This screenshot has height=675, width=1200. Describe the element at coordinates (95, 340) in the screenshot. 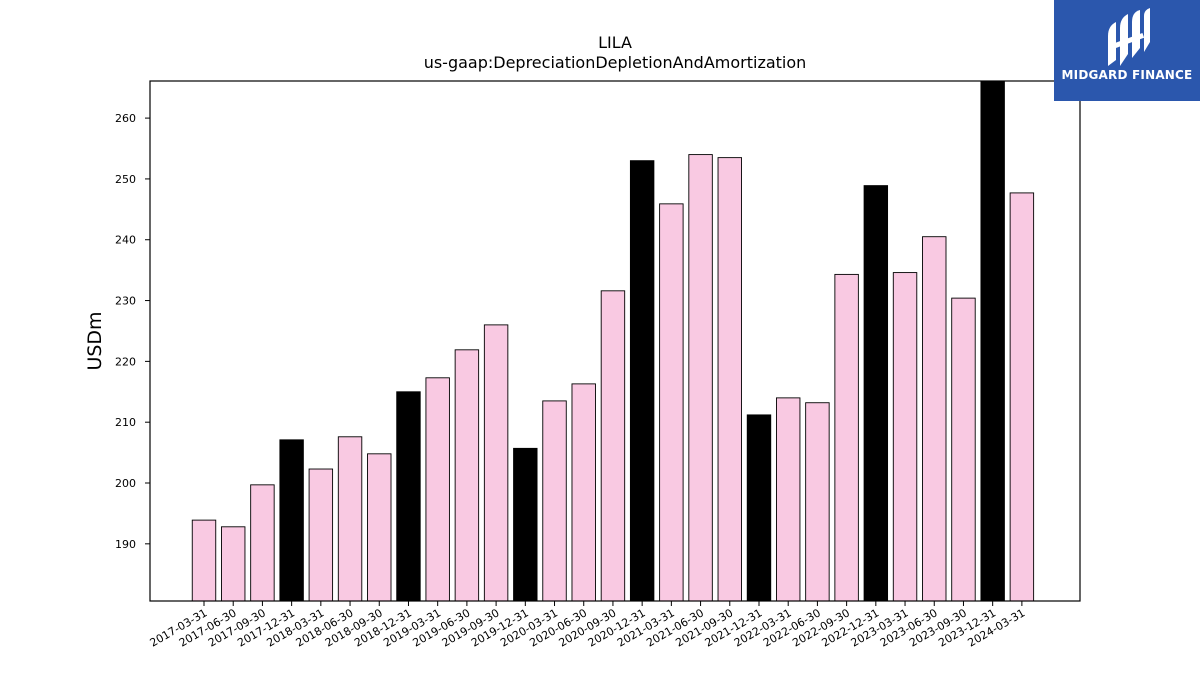

I see `y-axis-label: USDm` at that location.